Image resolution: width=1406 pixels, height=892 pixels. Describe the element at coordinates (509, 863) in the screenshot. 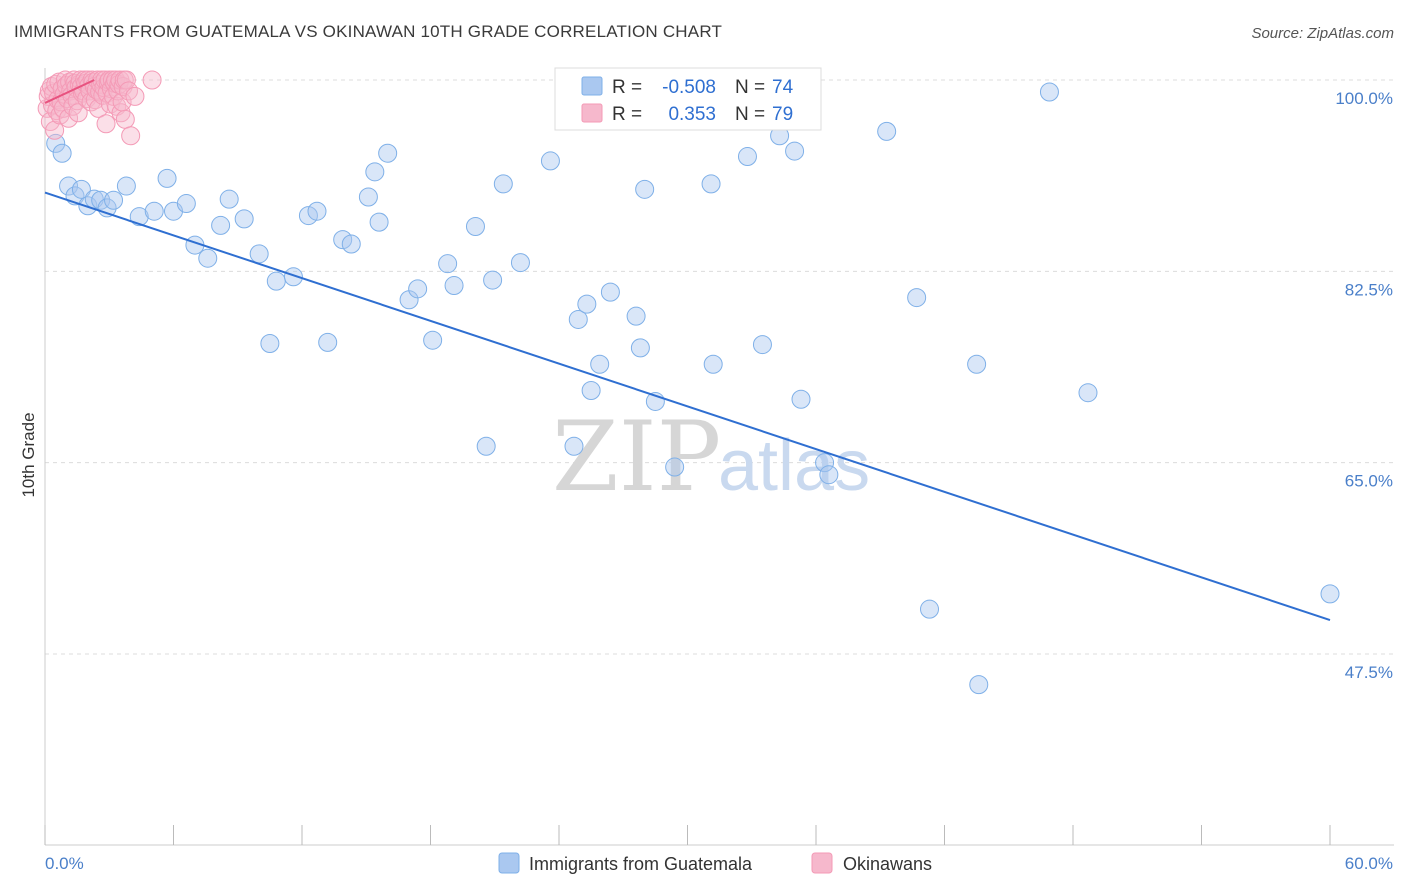

I see `bottom-legend-swatch-guatemala` at that location.